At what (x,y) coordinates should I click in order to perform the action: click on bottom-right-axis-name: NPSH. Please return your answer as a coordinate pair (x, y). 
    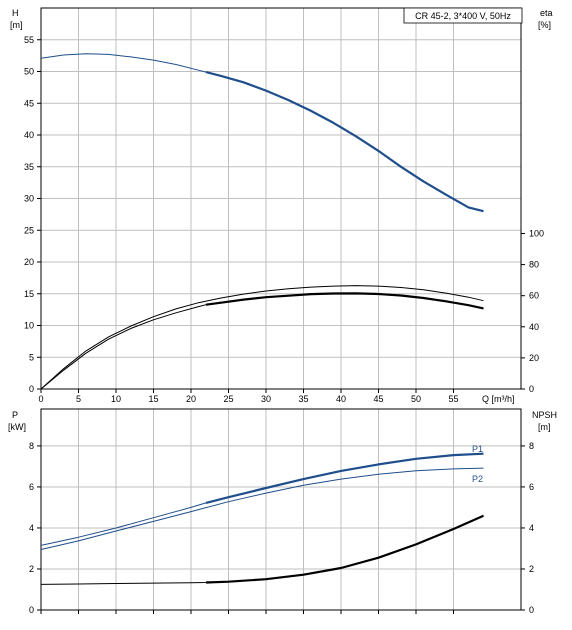
    Looking at the image, I should click on (544, 415).